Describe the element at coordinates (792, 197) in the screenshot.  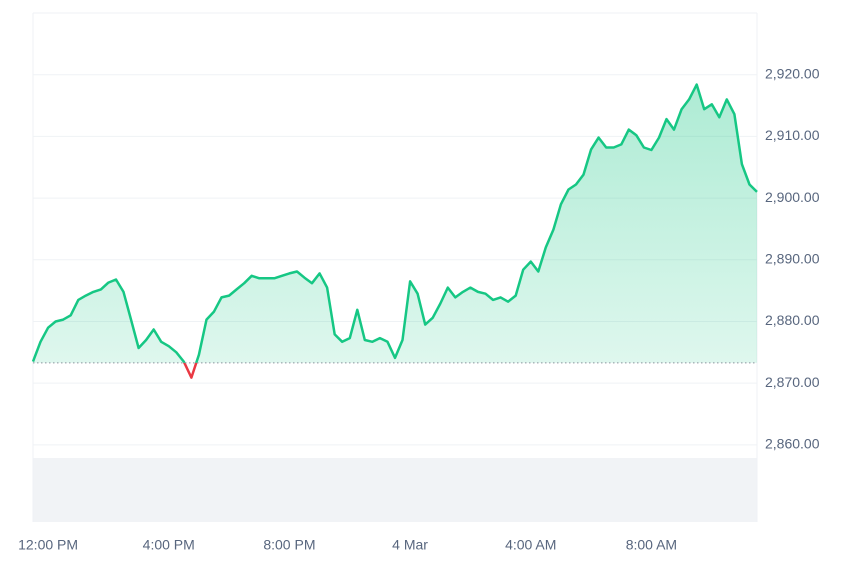
I see `y-tick-label: 2,900.00` at that location.